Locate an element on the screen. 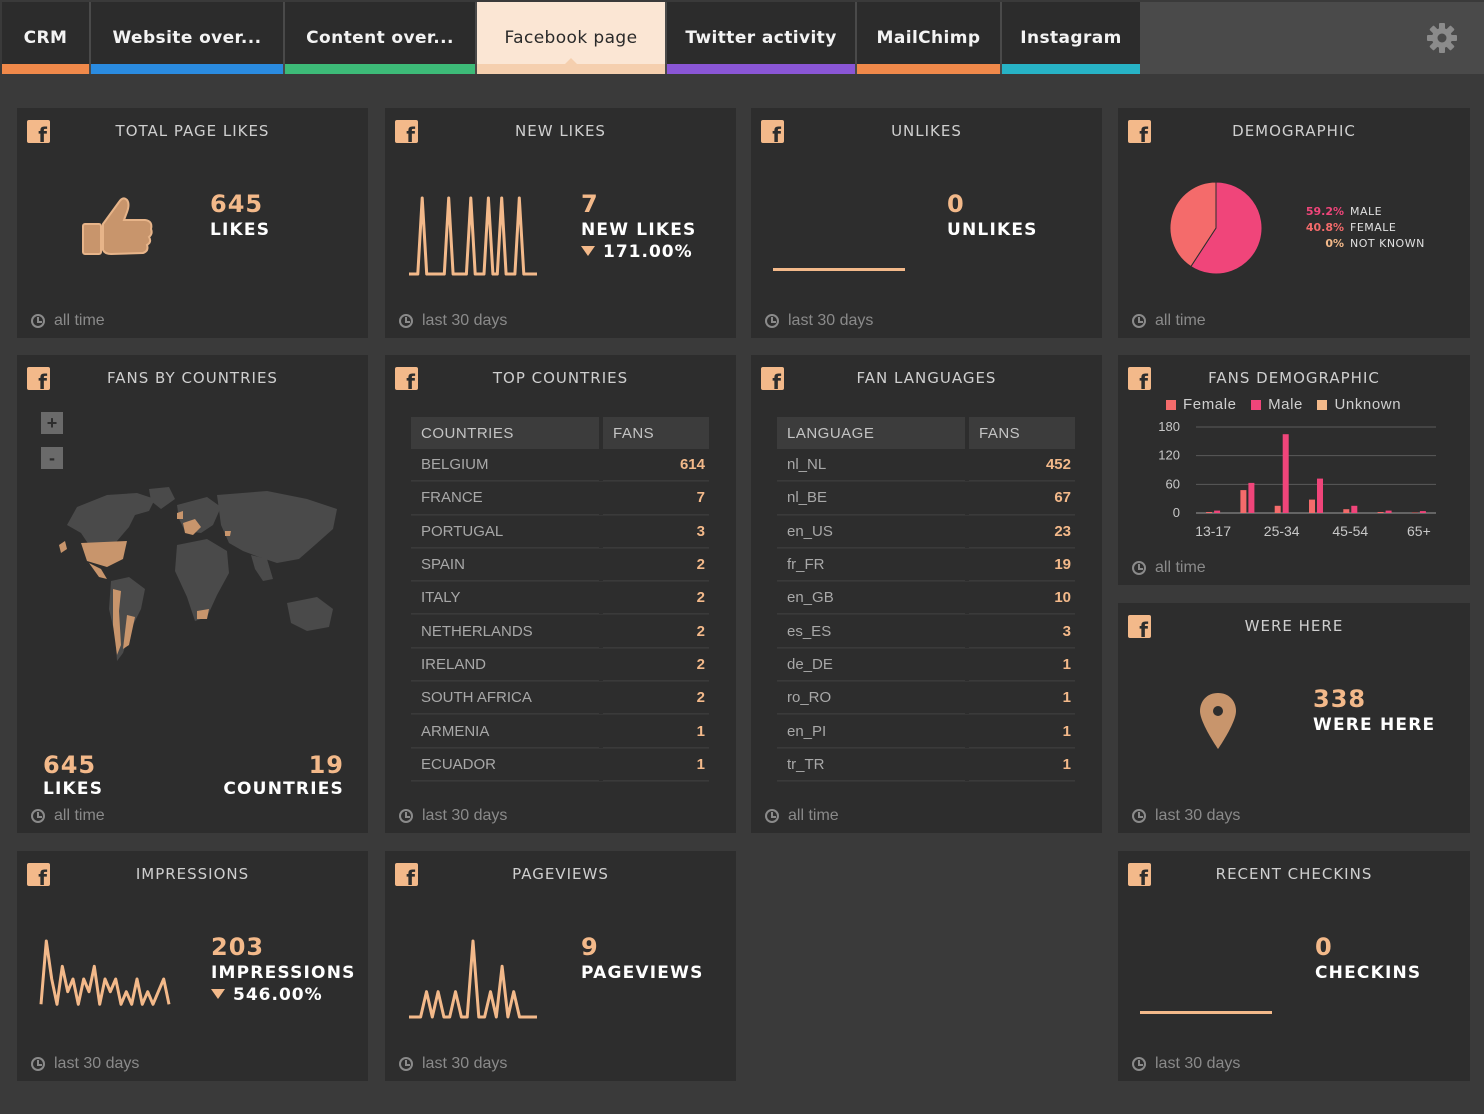  row-name: nl_BE is located at coordinates (871, 498).